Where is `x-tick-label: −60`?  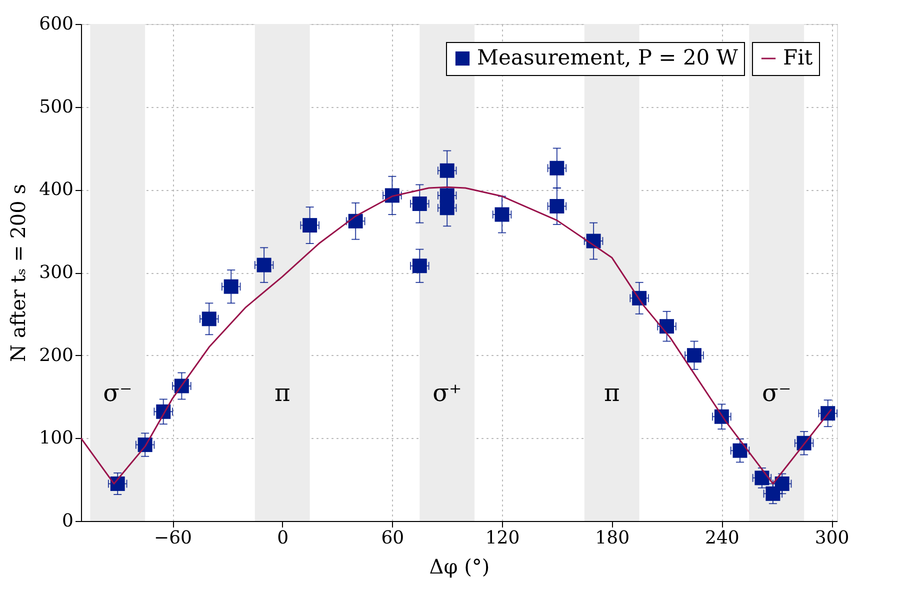
x-tick-label: −60 is located at coordinates (173, 538).